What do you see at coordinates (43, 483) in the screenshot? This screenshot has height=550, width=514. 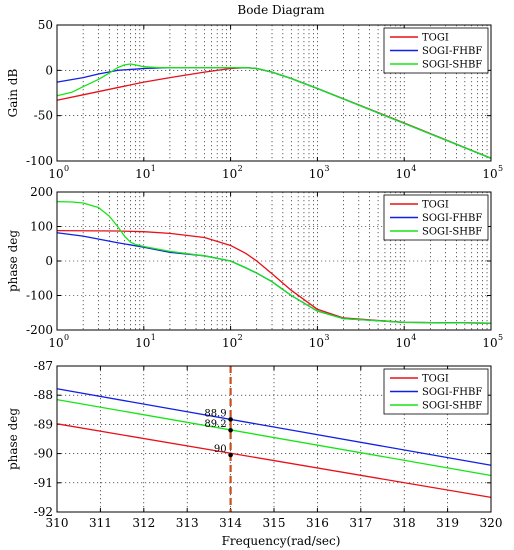 I see `y-tick-label: -91` at bounding box center [43, 483].